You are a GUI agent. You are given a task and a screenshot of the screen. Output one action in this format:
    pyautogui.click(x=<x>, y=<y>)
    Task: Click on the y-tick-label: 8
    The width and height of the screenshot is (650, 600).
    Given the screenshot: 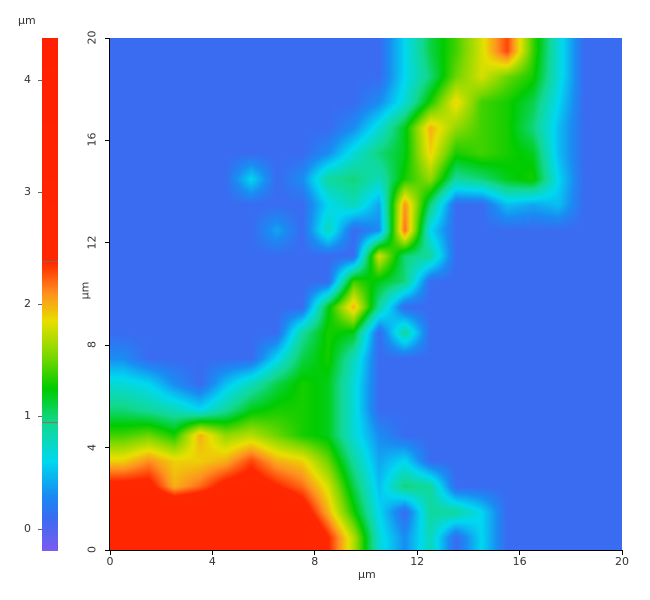 What is the action you would take?
    pyautogui.click(x=92, y=345)
    